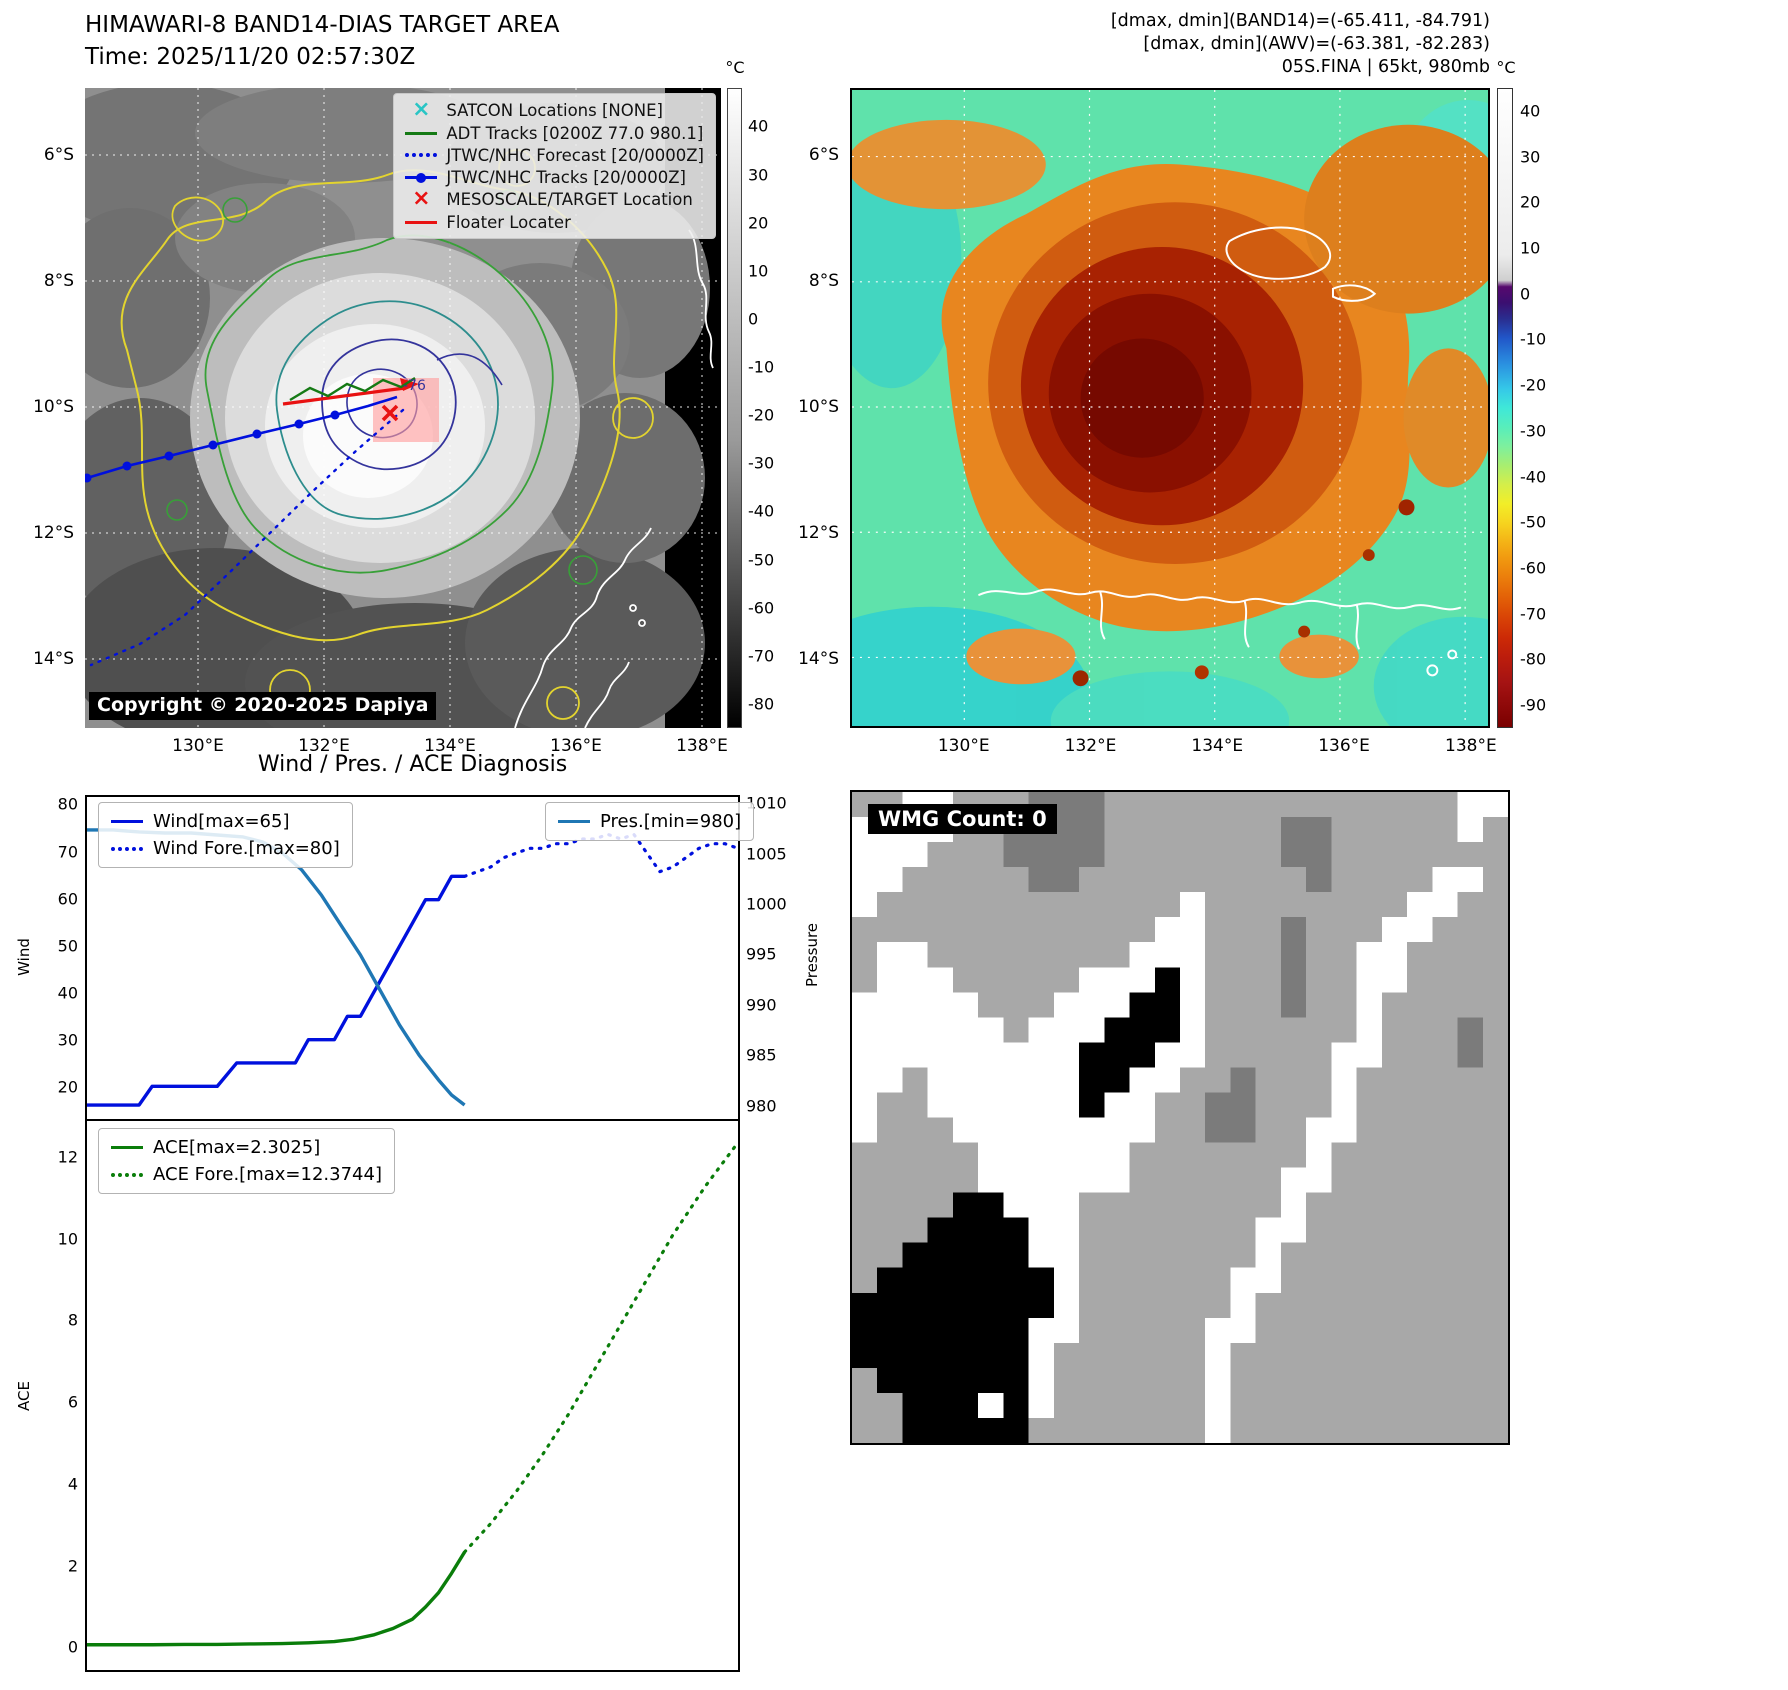 Image resolution: width=1788 pixels, height=1690 pixels. I want to click on wind-legend: Wind[max=65] Wind Fore.[max=80], so click(225, 835).